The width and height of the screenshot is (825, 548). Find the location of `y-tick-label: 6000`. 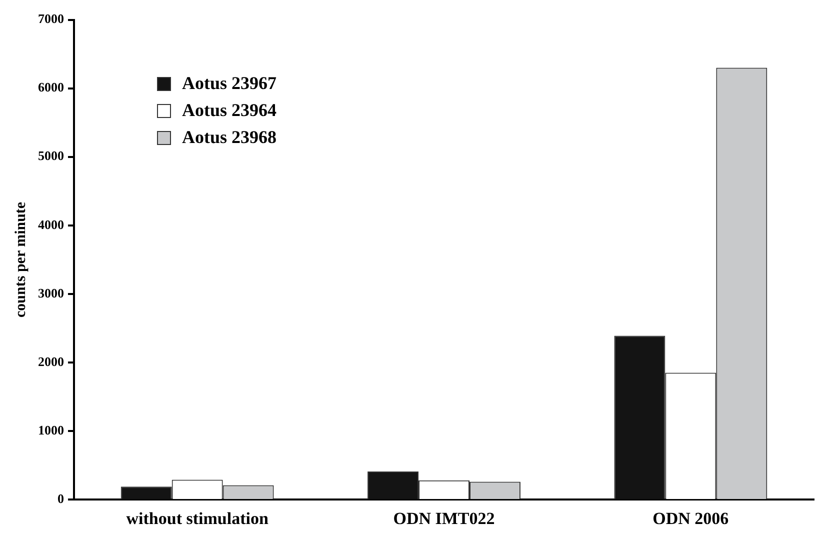

y-tick-label: 6000 is located at coordinates (51, 87).